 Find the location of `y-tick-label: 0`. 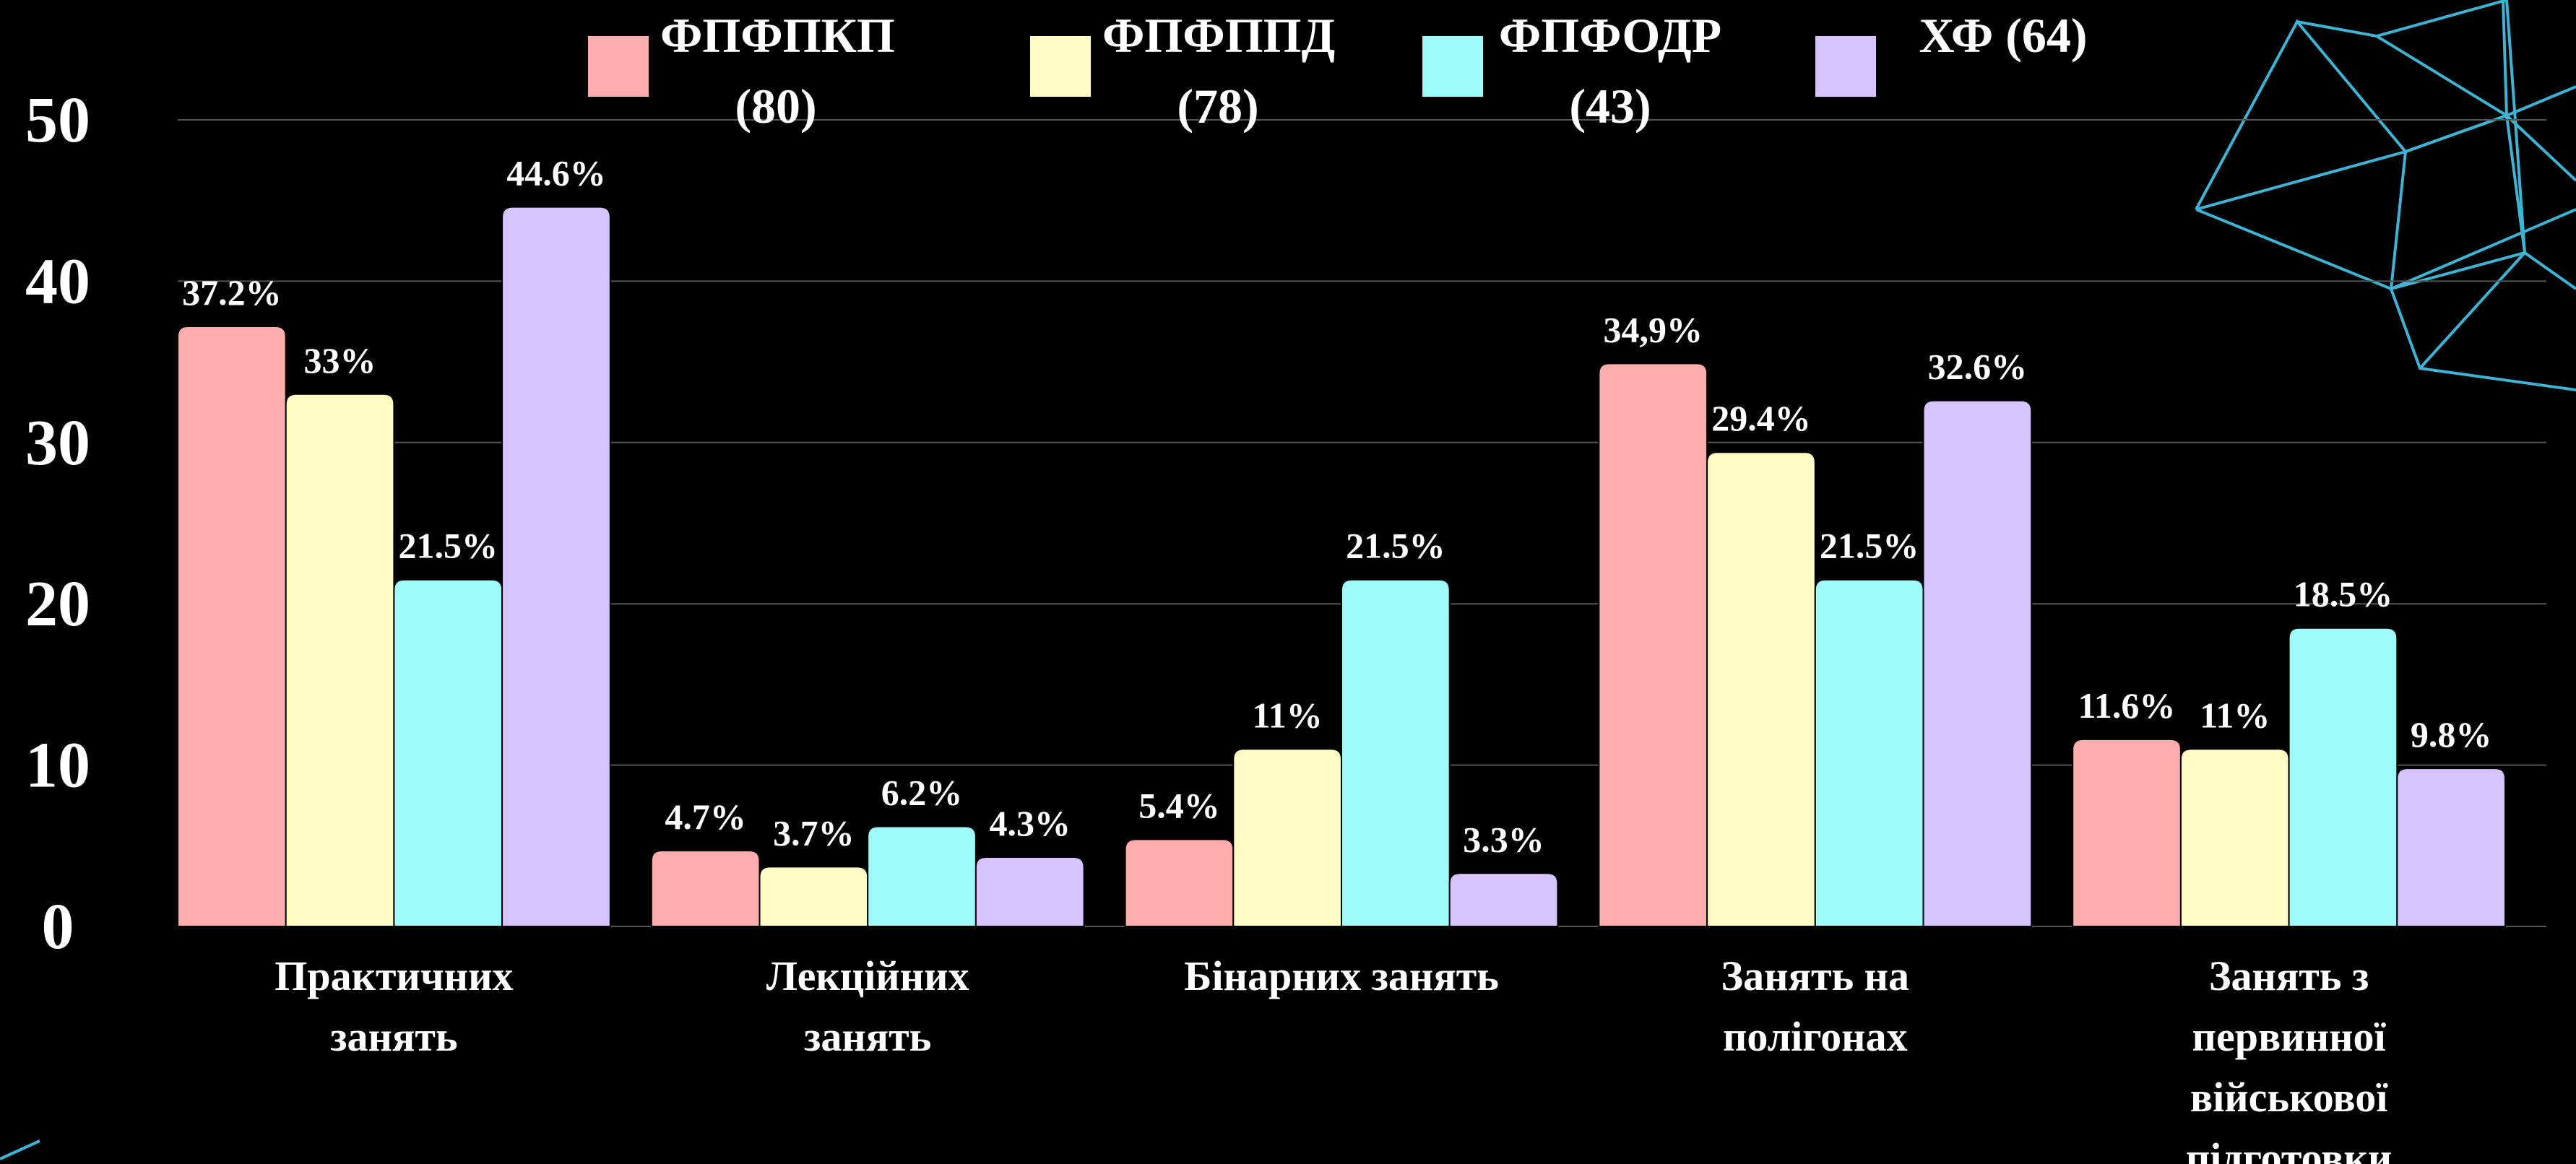

y-tick-label: 0 is located at coordinates (58, 927).